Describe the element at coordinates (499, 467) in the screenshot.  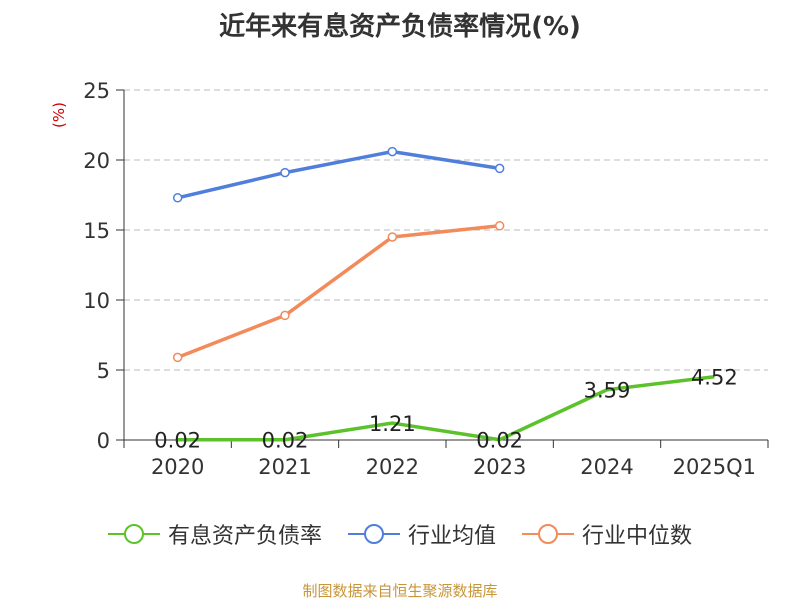
I see `x-tick-label: 2023` at that location.